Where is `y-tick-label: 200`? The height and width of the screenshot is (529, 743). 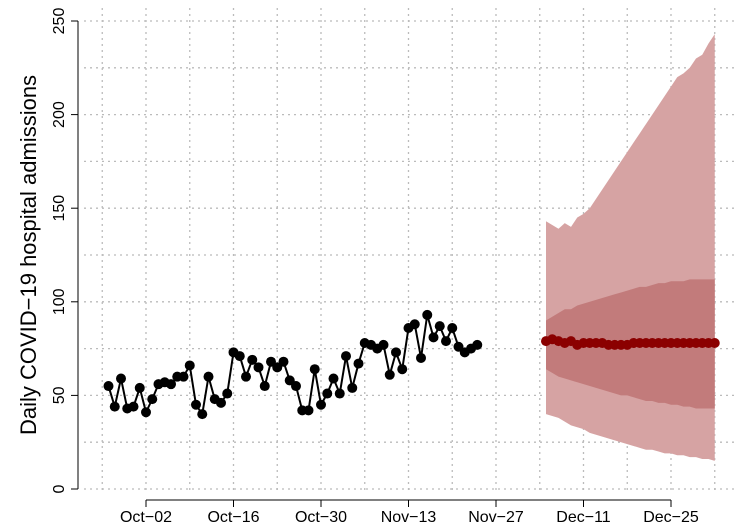
y-tick-label: 200 is located at coordinates (59, 114).